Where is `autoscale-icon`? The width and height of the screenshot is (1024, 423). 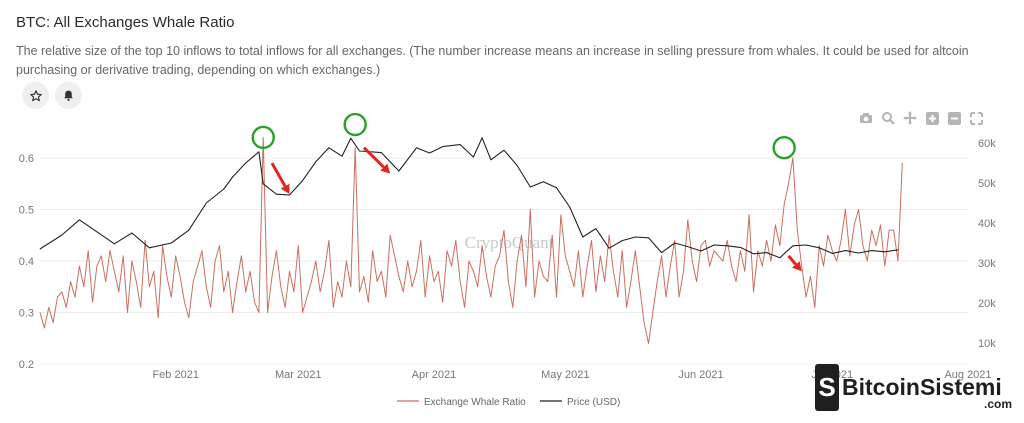 autoscale-icon is located at coordinates (976, 118).